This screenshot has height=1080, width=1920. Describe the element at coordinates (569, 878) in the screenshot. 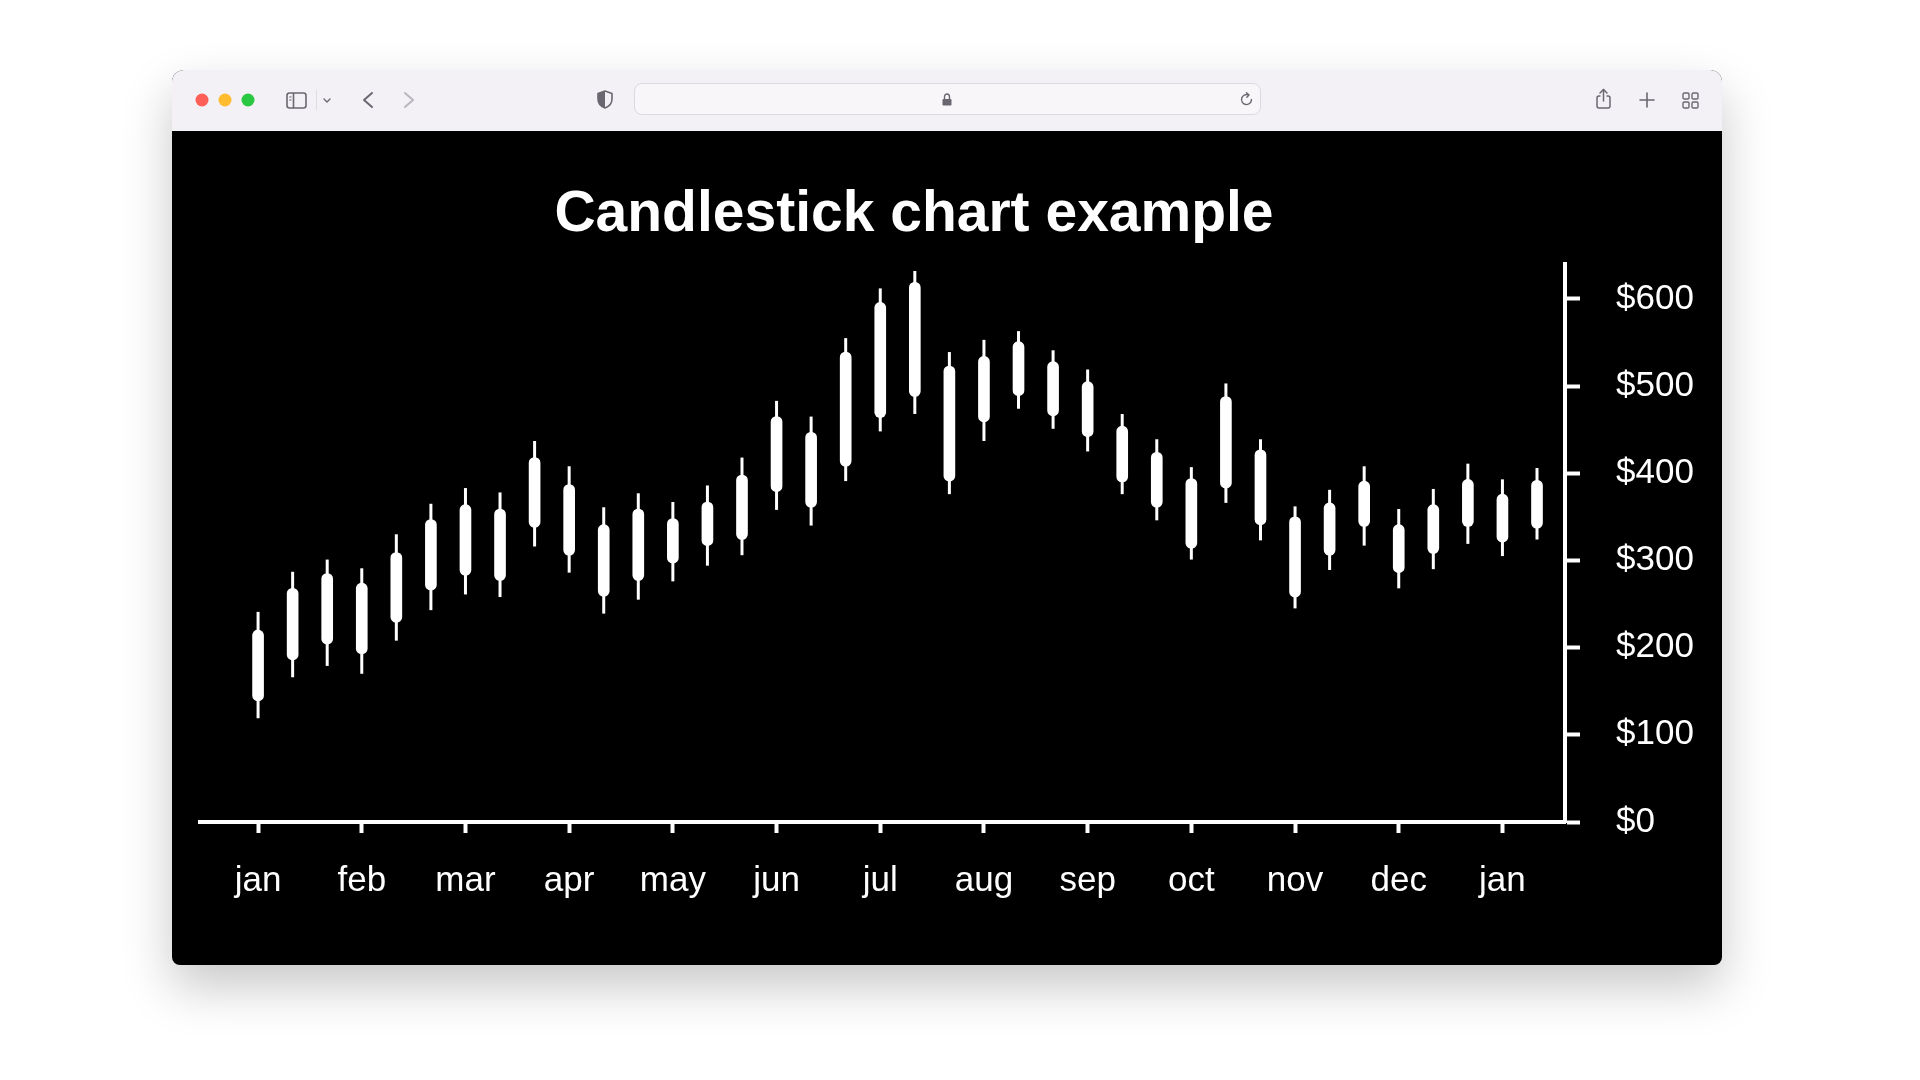

I see `x-tick-label: apr` at that location.